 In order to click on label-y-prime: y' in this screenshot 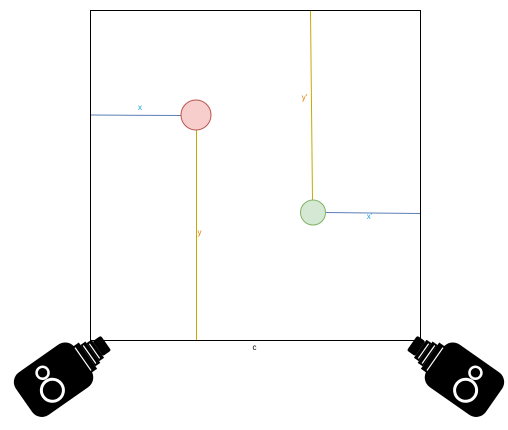, I will do `click(305, 97)`.